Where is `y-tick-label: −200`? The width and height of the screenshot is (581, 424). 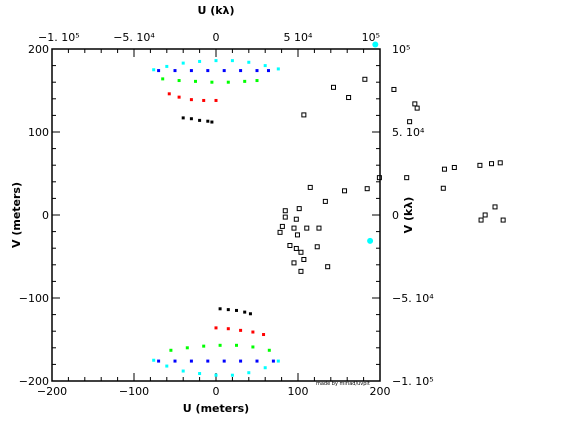
y-tick-label: −200 is located at coordinates (34, 381).